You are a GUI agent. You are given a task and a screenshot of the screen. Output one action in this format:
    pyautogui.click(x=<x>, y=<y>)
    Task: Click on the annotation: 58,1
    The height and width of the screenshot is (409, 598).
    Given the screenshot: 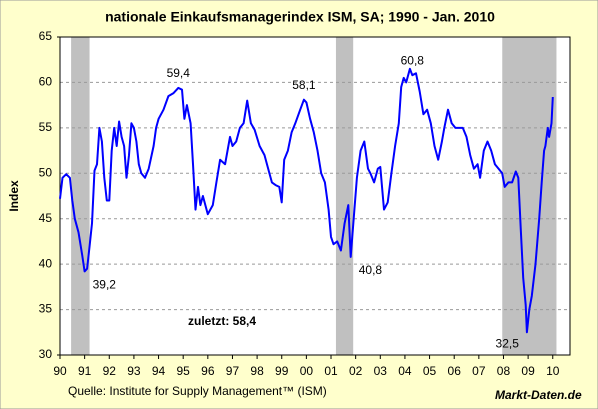 What is the action you would take?
    pyautogui.click(x=304, y=85)
    